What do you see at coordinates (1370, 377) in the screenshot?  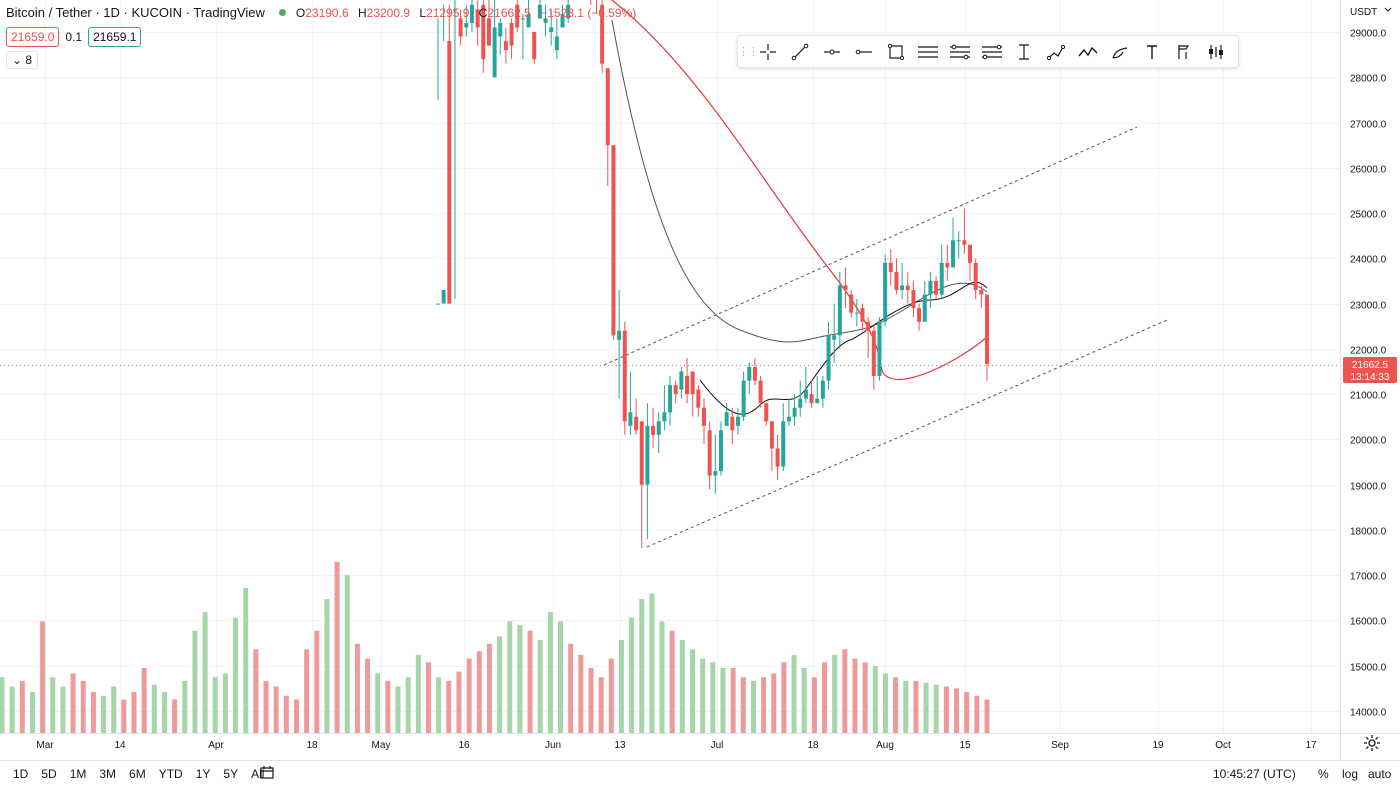 I see `bar-countdown: 13:14:33` at bounding box center [1370, 377].